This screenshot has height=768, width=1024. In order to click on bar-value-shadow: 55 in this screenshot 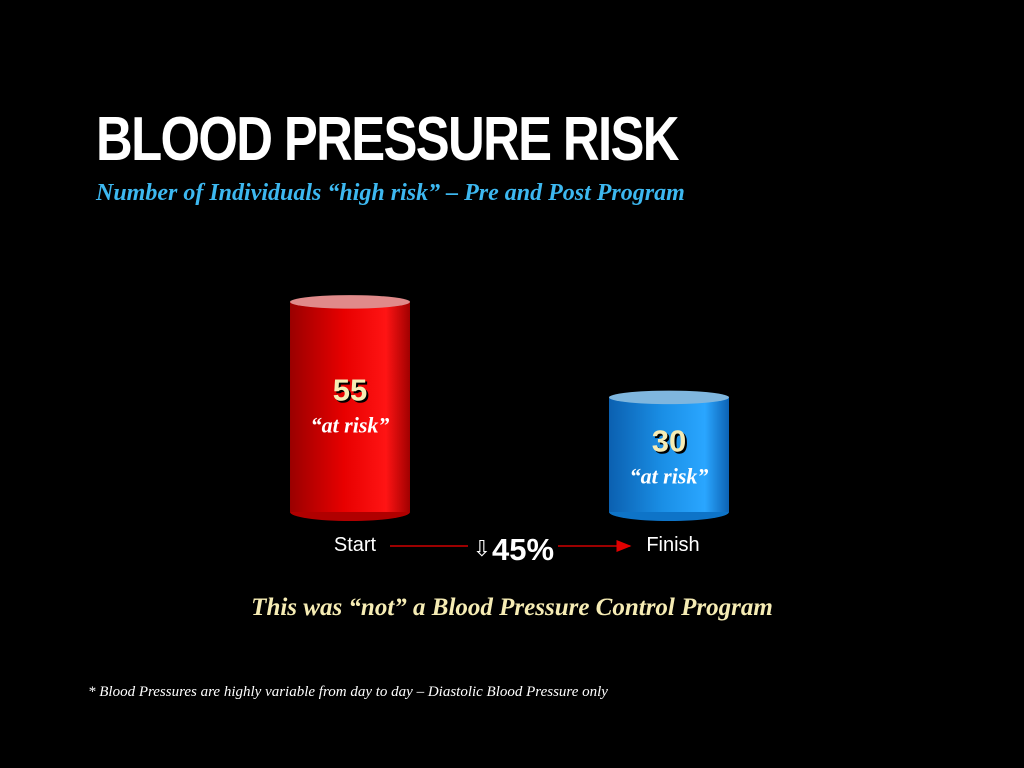, I will do `click(352, 392)`.